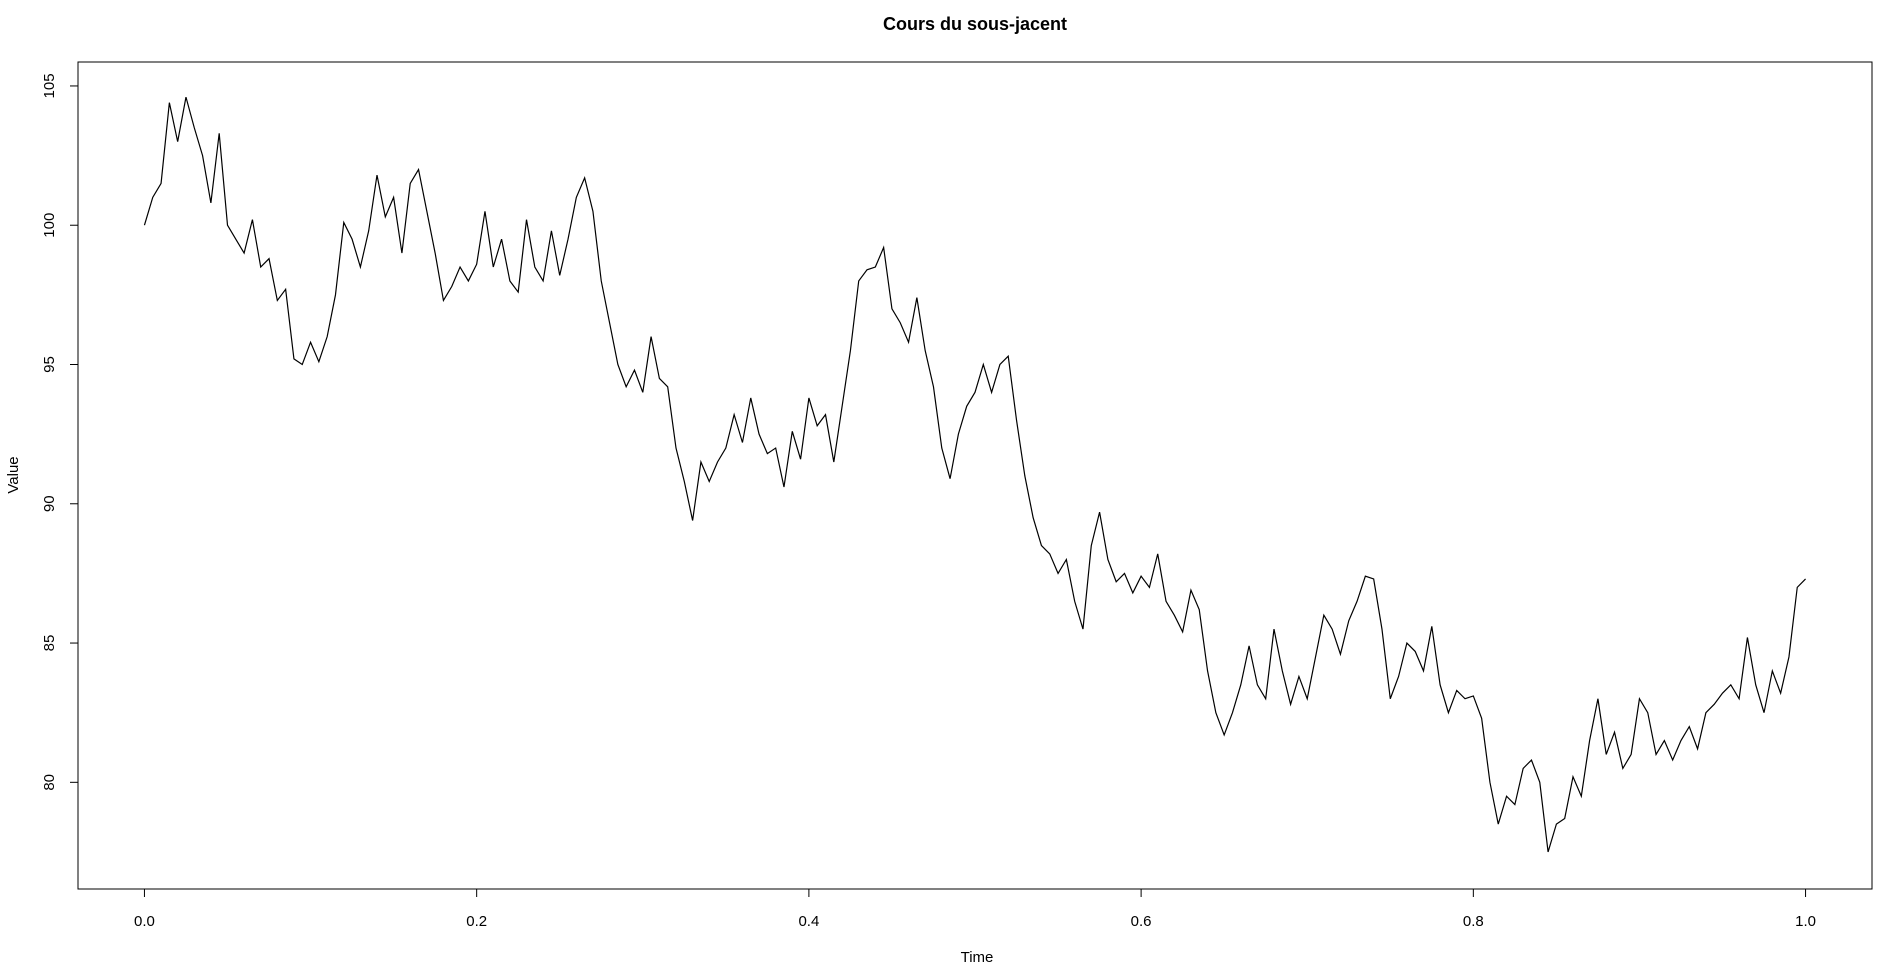 This screenshot has height=980, width=1878. What do you see at coordinates (476, 921) in the screenshot?
I see `x-tick-label: 0.2` at bounding box center [476, 921].